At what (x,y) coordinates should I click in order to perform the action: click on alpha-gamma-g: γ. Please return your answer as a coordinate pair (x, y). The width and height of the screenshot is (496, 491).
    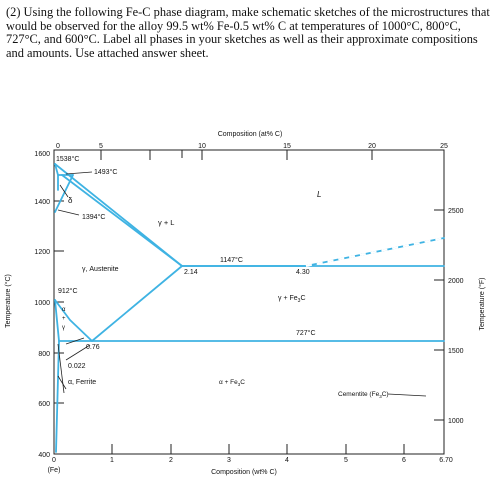
    Looking at the image, I should click on (63, 328).